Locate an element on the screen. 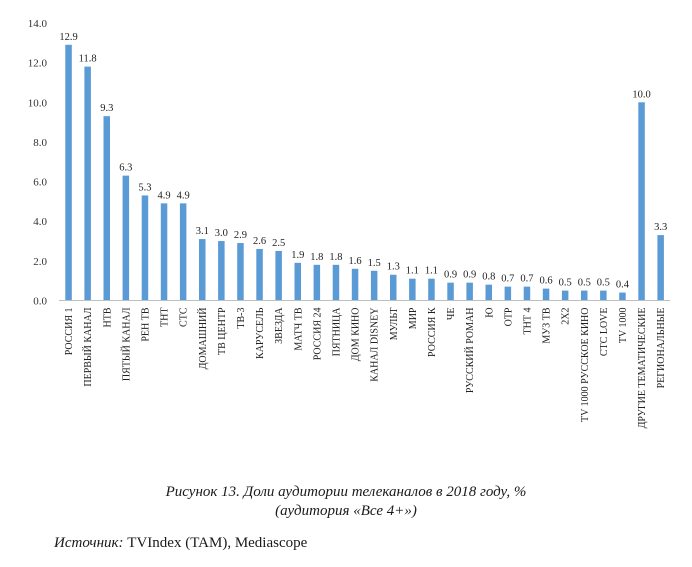  x-tick-label: ОТР is located at coordinates (508, 316).